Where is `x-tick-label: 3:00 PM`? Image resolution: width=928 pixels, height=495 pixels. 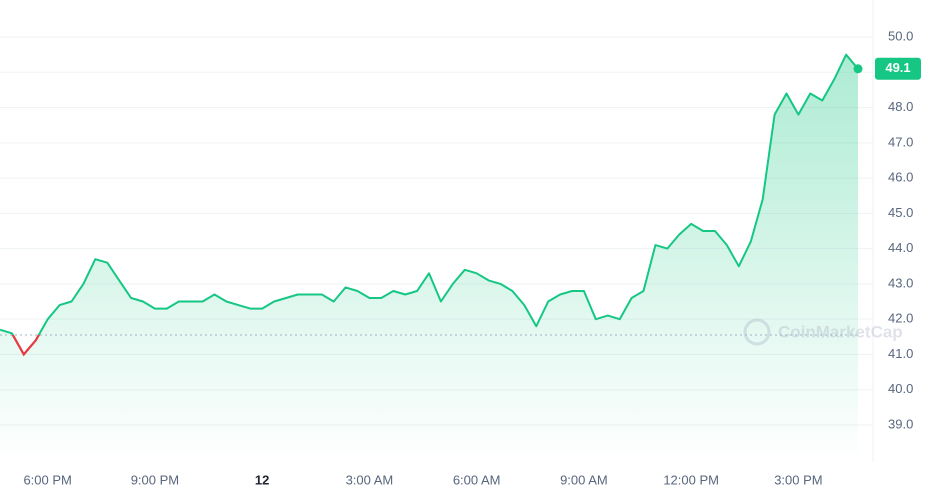 x-tick-label: 3:00 PM is located at coordinates (798, 479).